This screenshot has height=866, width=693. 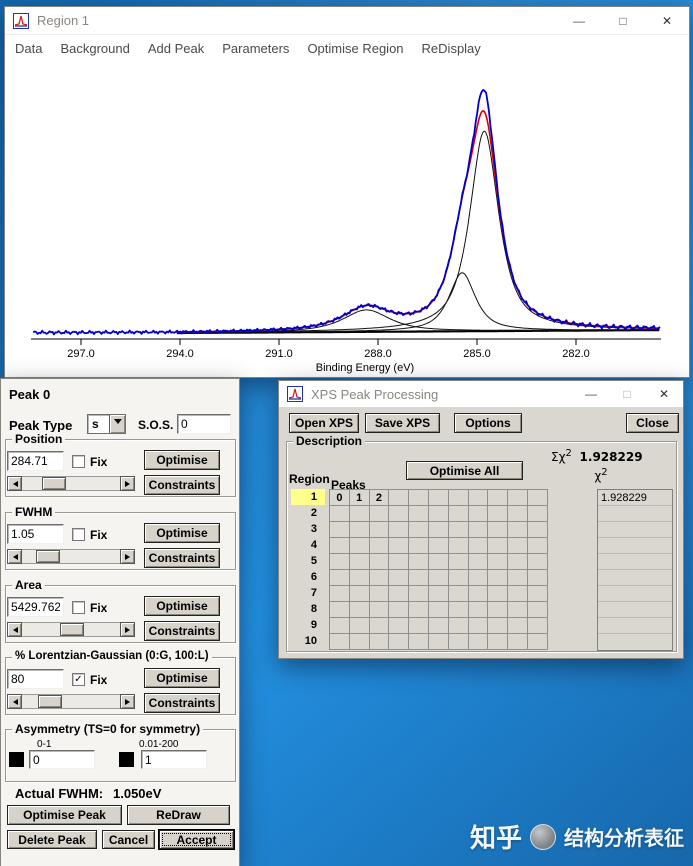 I want to click on scroll-right-button, so click(x=127, y=483).